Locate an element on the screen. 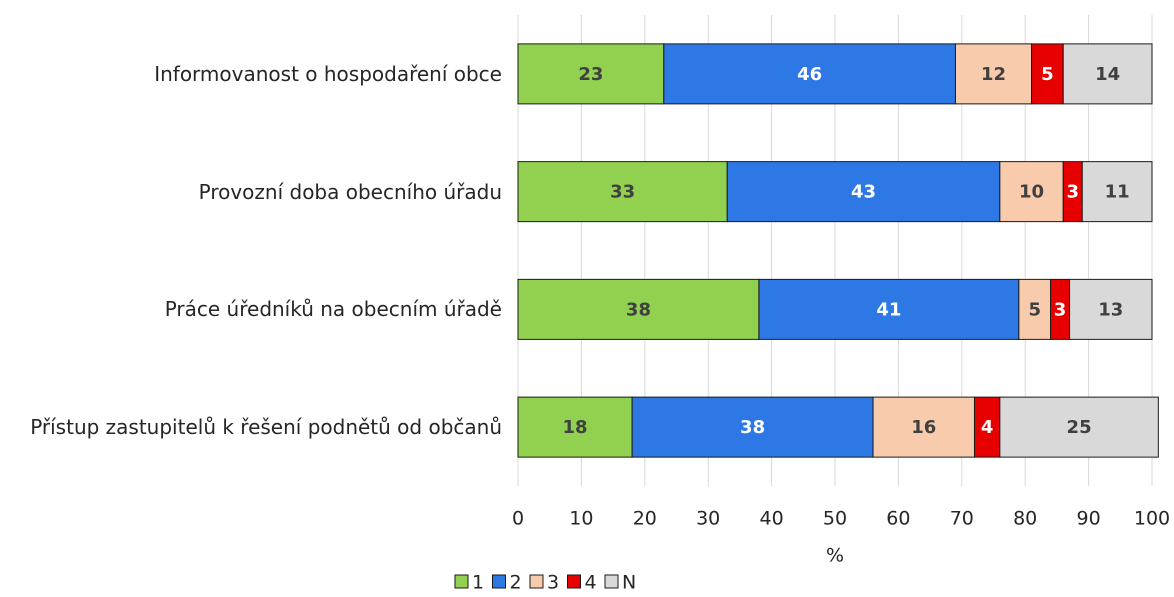 The width and height of the screenshot is (1174, 597). legend-label: 3 is located at coordinates (553, 583).